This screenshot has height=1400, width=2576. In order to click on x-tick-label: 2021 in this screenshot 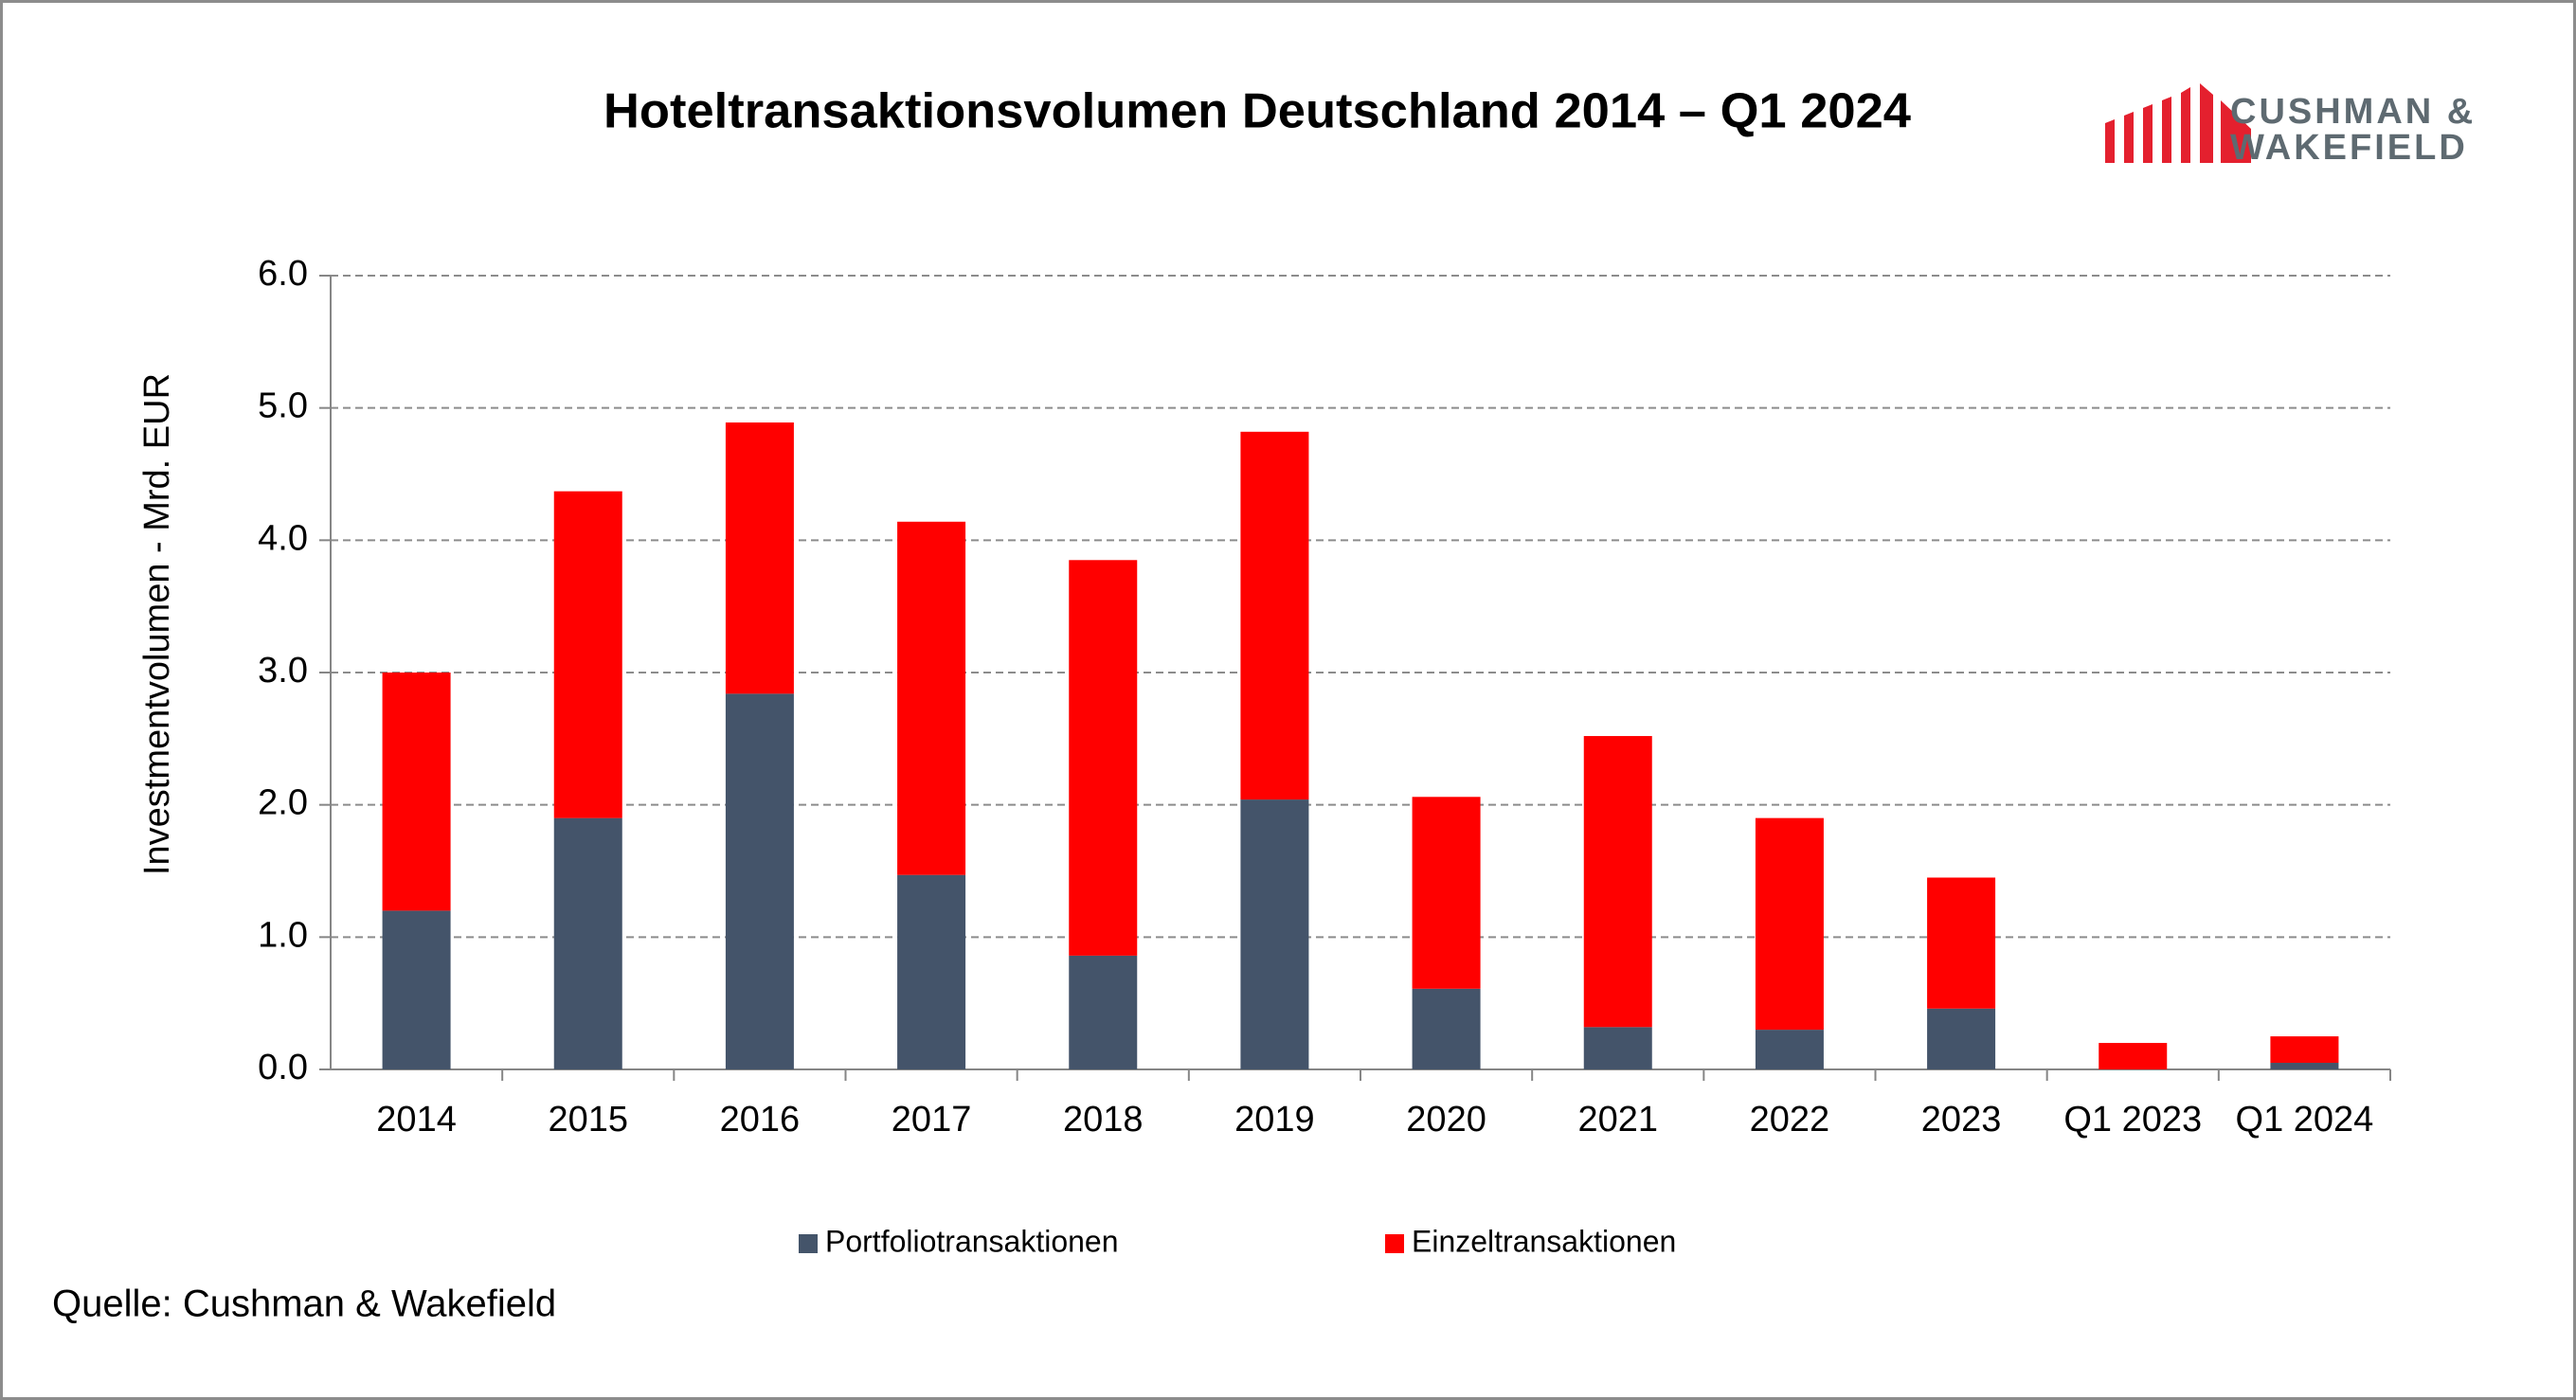, I will do `click(1617, 1120)`.